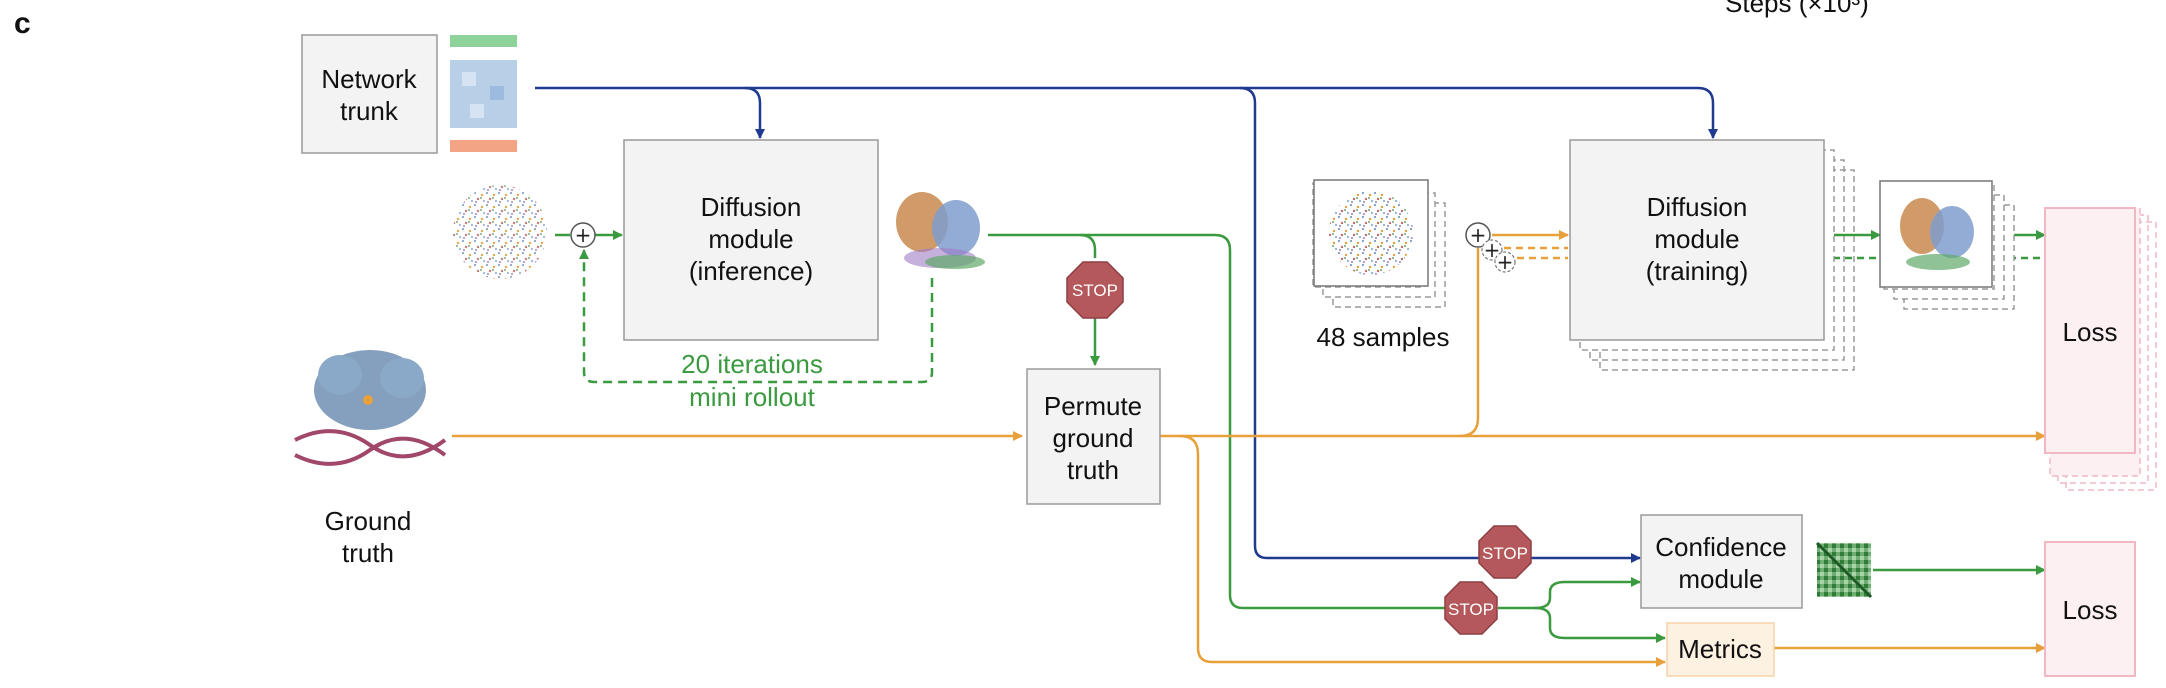 The height and width of the screenshot is (688, 2166). I want to click on add-noise-plus: +, so click(583, 235).